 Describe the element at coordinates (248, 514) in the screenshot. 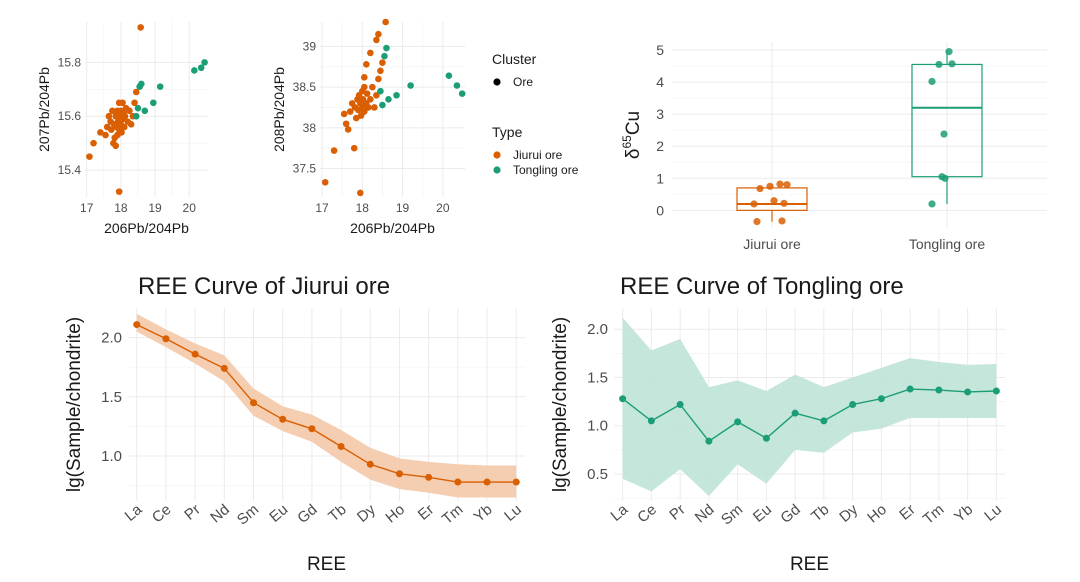

I see `x-tick-label-sm: Sm` at that location.